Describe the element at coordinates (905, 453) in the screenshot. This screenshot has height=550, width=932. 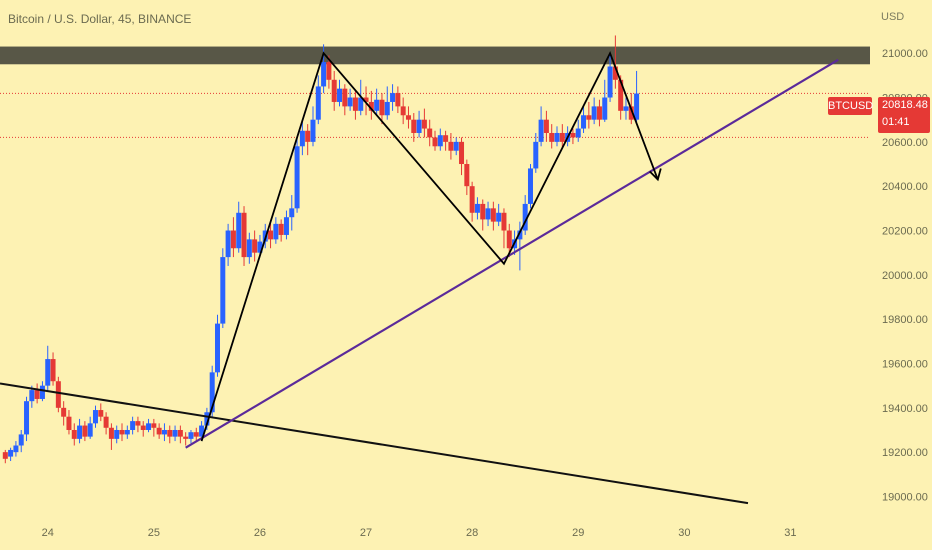
I see `y-tick-label: 19200.00` at that location.